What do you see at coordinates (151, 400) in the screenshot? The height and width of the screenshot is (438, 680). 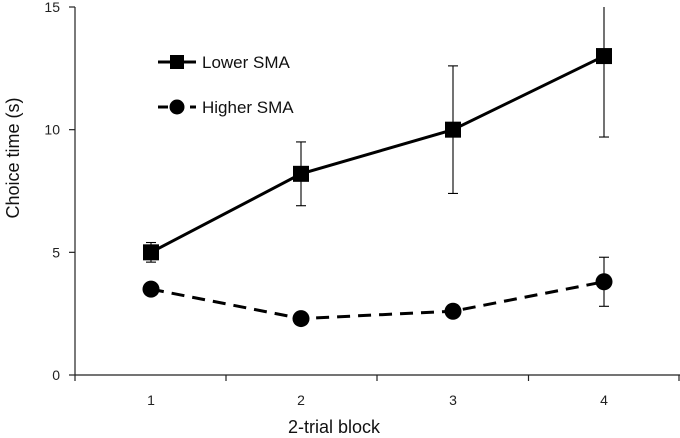 I see `x-tick-label: 1` at bounding box center [151, 400].